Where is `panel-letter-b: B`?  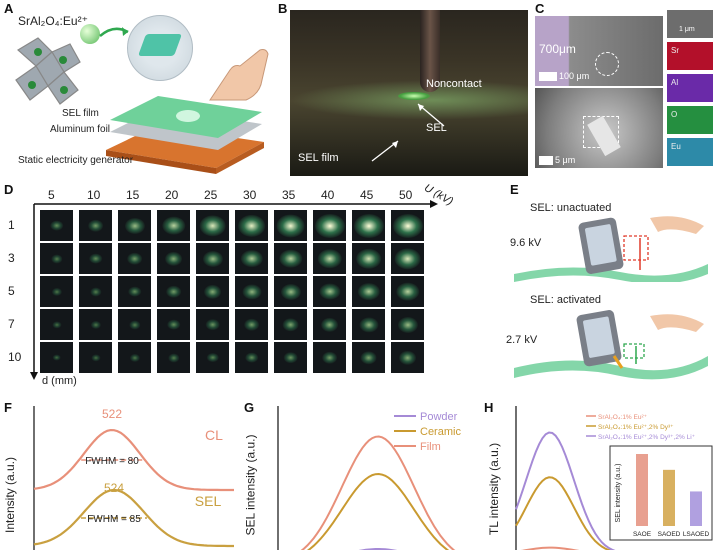 panel-letter-b: B is located at coordinates (283, 8).